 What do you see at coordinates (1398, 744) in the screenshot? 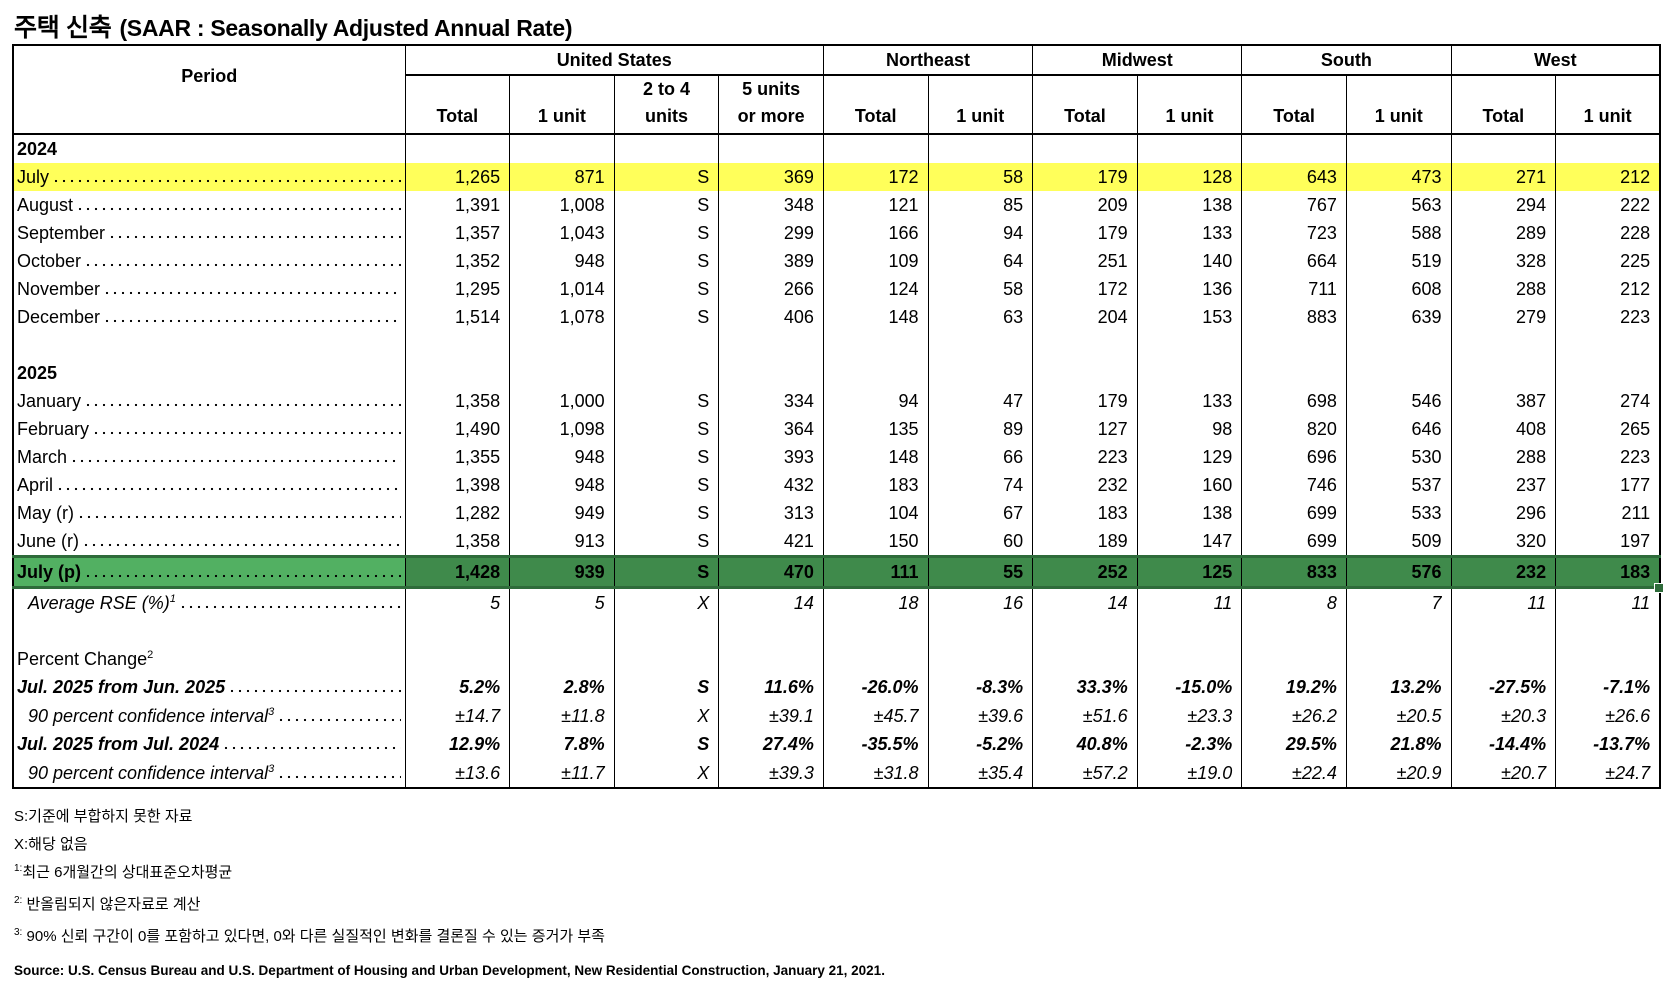
I see `value-cell: 21.8%` at bounding box center [1398, 744].